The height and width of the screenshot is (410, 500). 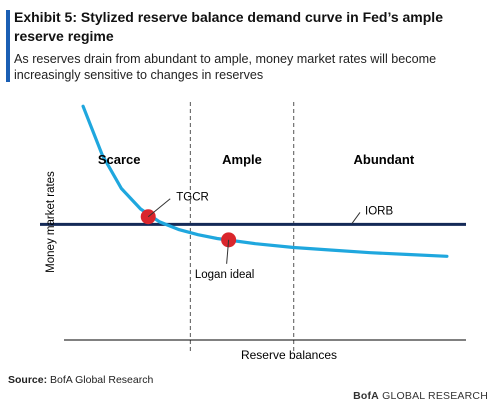 I want to click on title-accent-bar, so click(x=8, y=46).